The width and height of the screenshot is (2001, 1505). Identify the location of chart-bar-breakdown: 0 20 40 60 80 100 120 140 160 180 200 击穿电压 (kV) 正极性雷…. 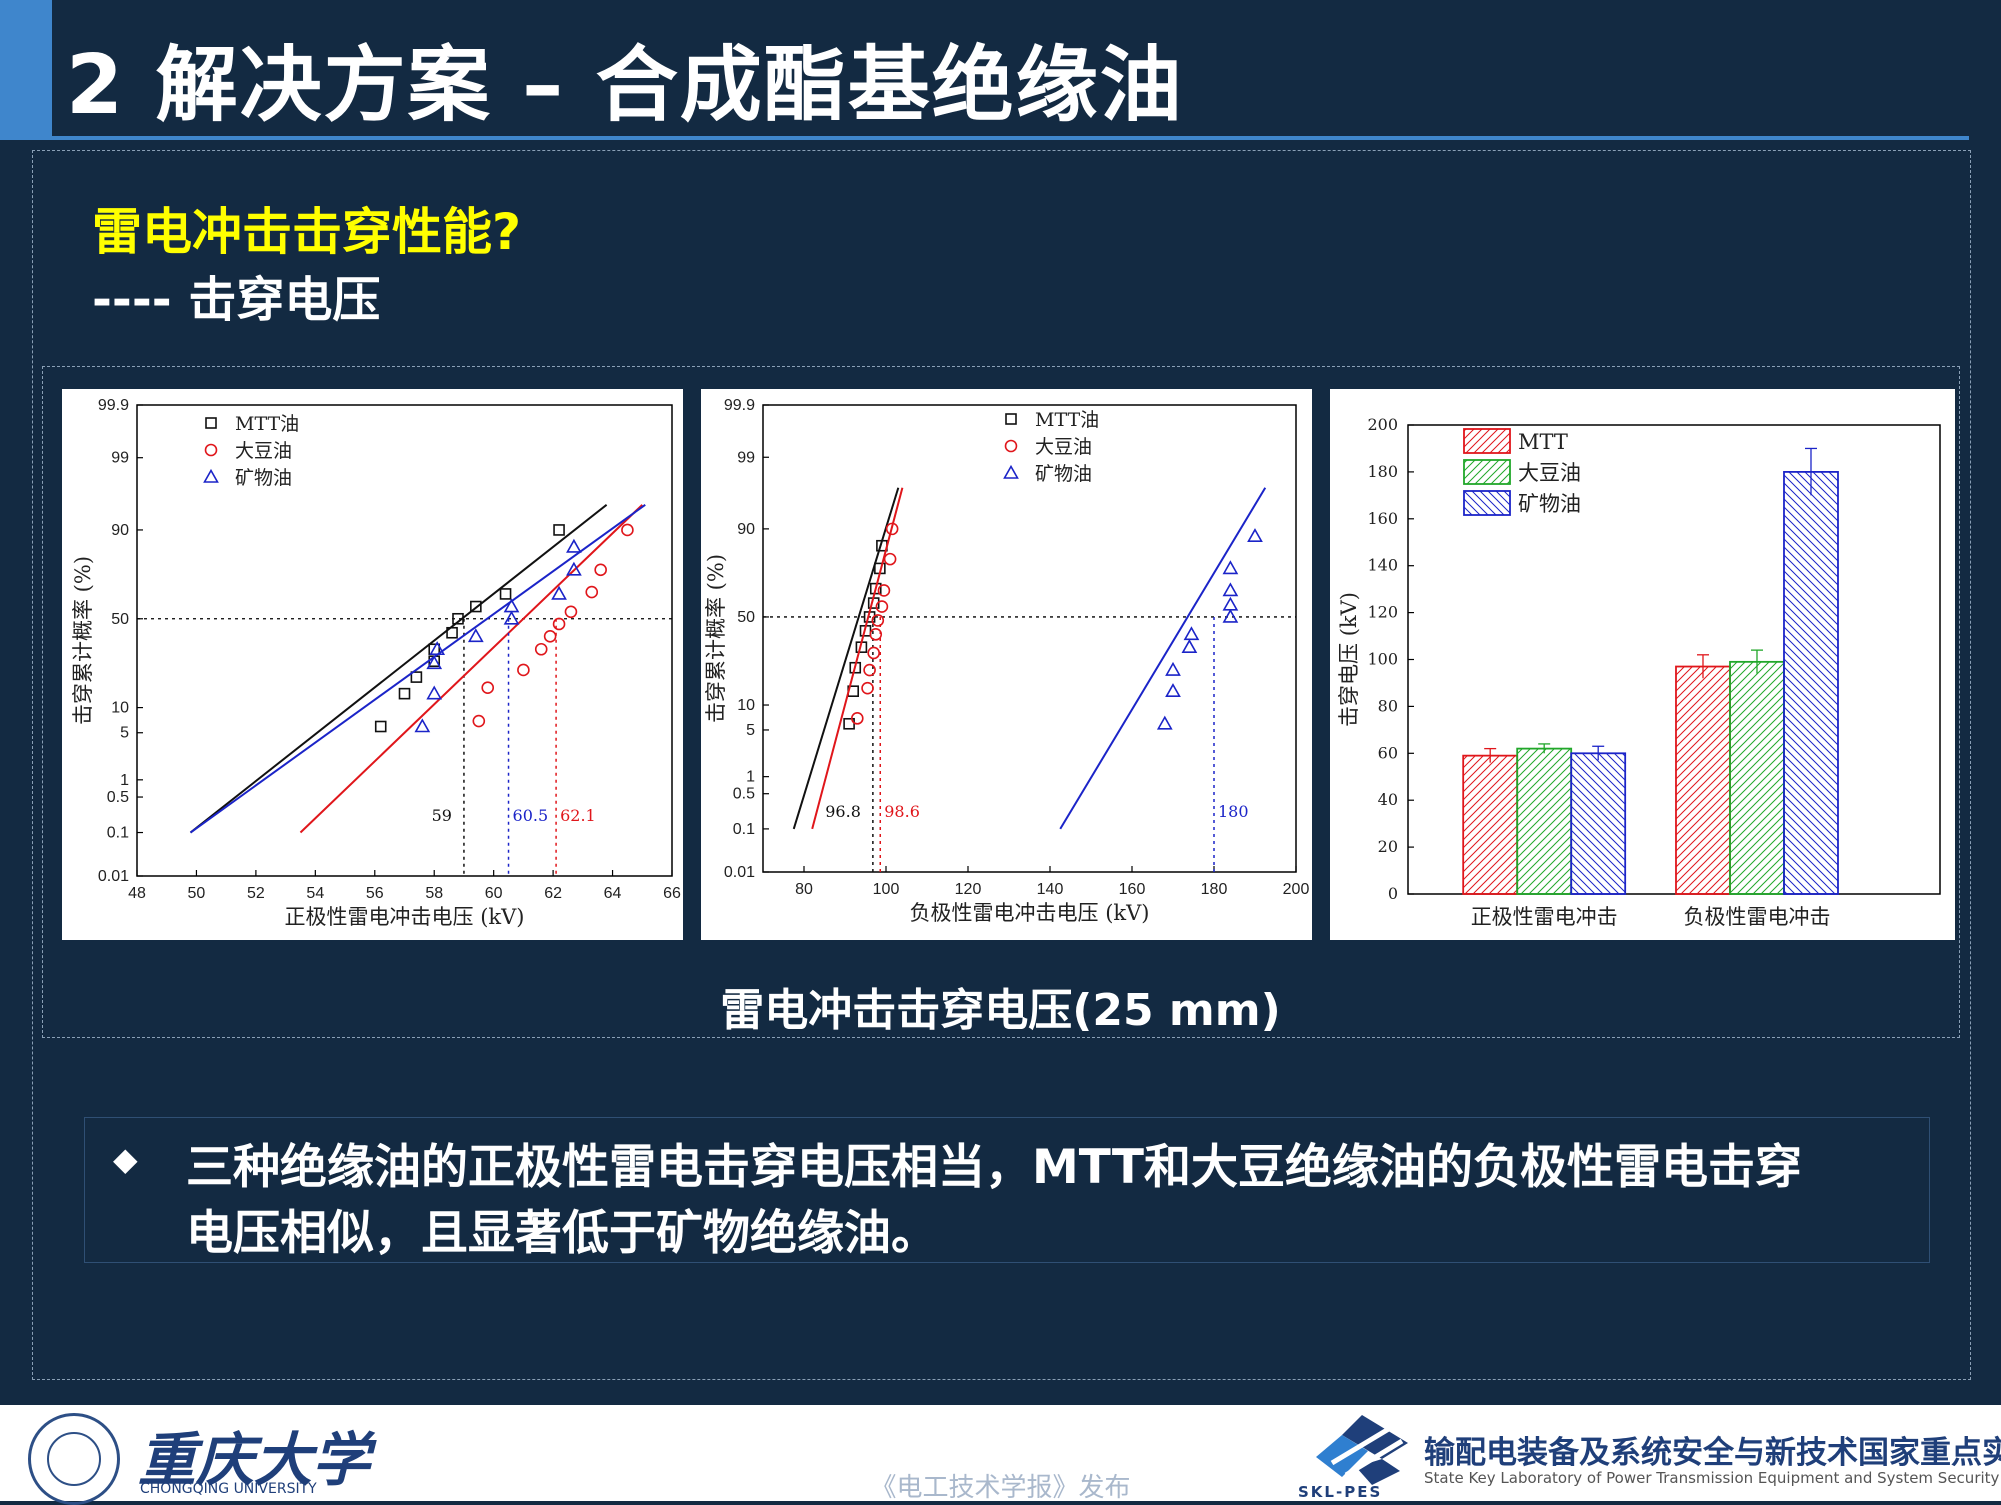
(1642, 664).